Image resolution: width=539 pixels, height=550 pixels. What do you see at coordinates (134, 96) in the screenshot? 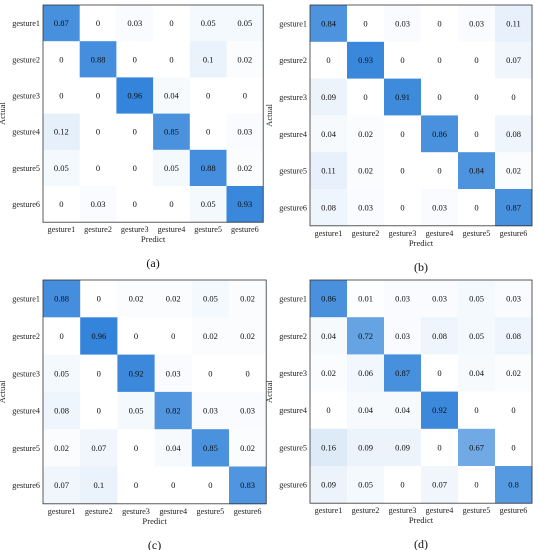
I see `cell-value-label: 0.96` at bounding box center [134, 96].